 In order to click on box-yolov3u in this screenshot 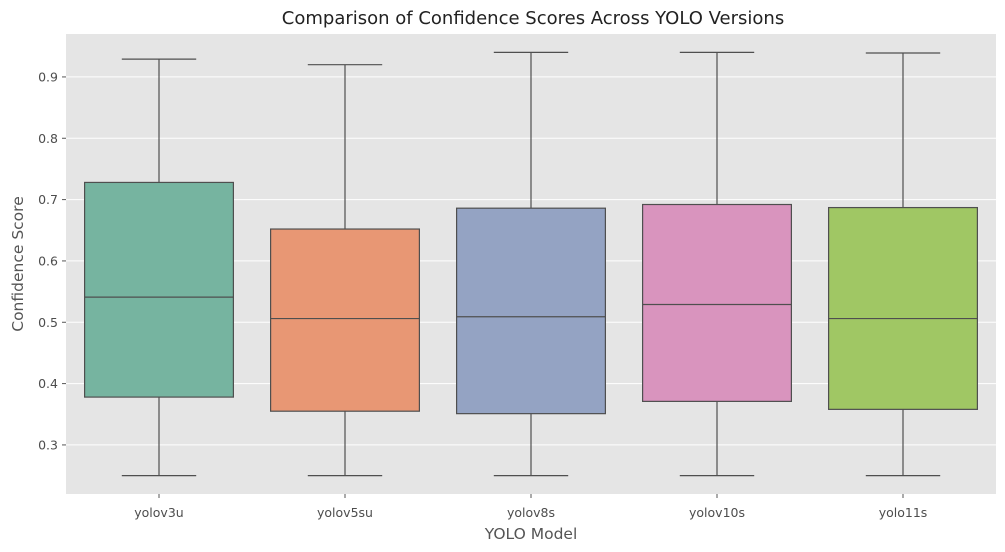, I will do `click(159, 267)`.